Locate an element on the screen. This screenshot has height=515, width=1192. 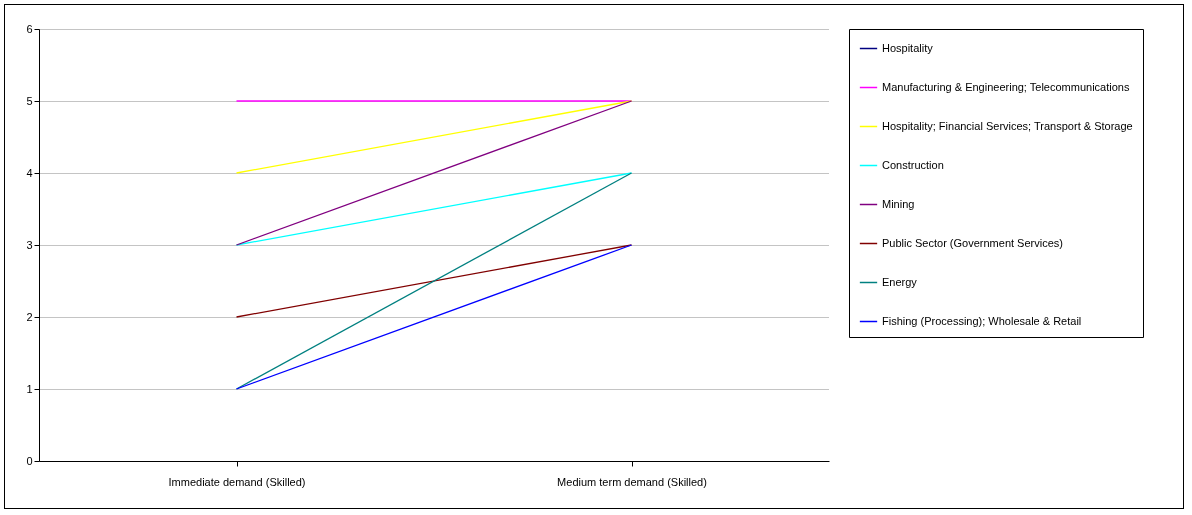
y-tick-label: 4 is located at coordinates (29, 172).